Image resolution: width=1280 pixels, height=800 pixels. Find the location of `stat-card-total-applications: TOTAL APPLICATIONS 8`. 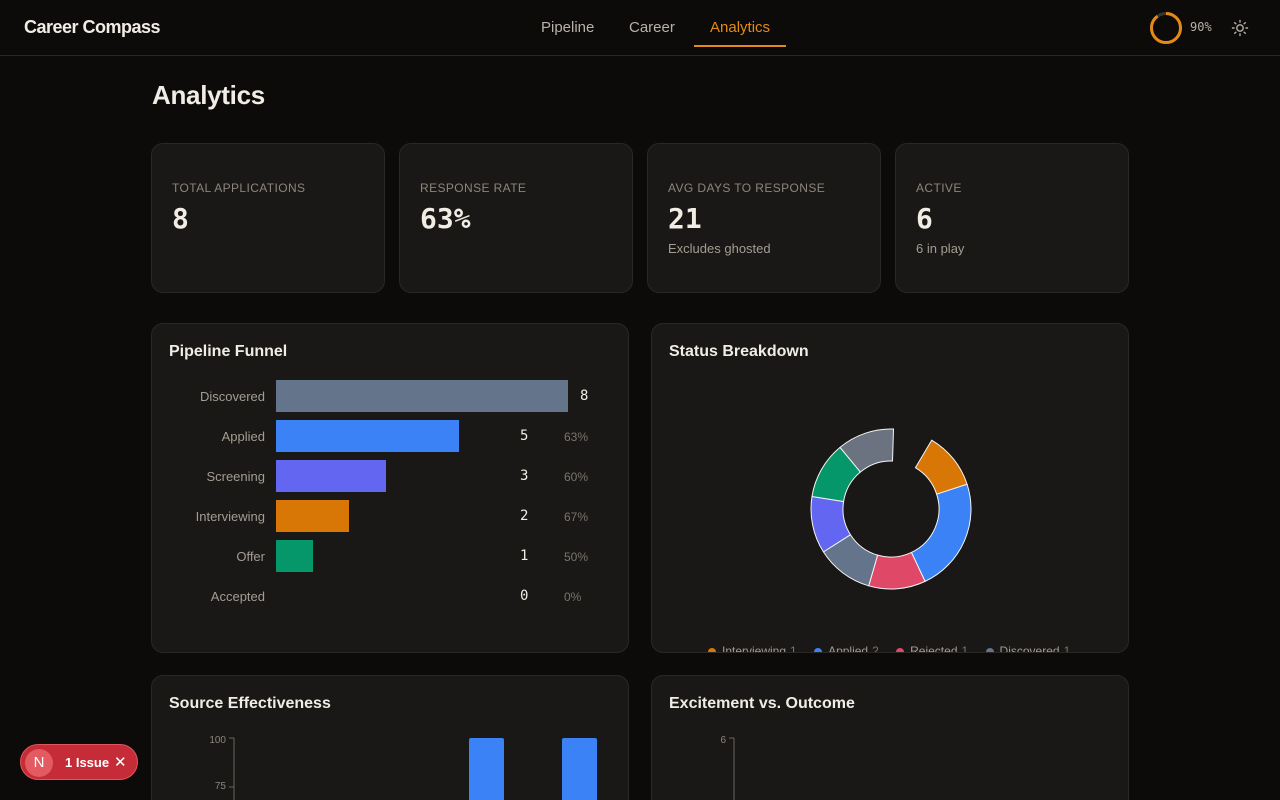

stat-card-total-applications: TOTAL APPLICATIONS 8 is located at coordinates (268, 218).